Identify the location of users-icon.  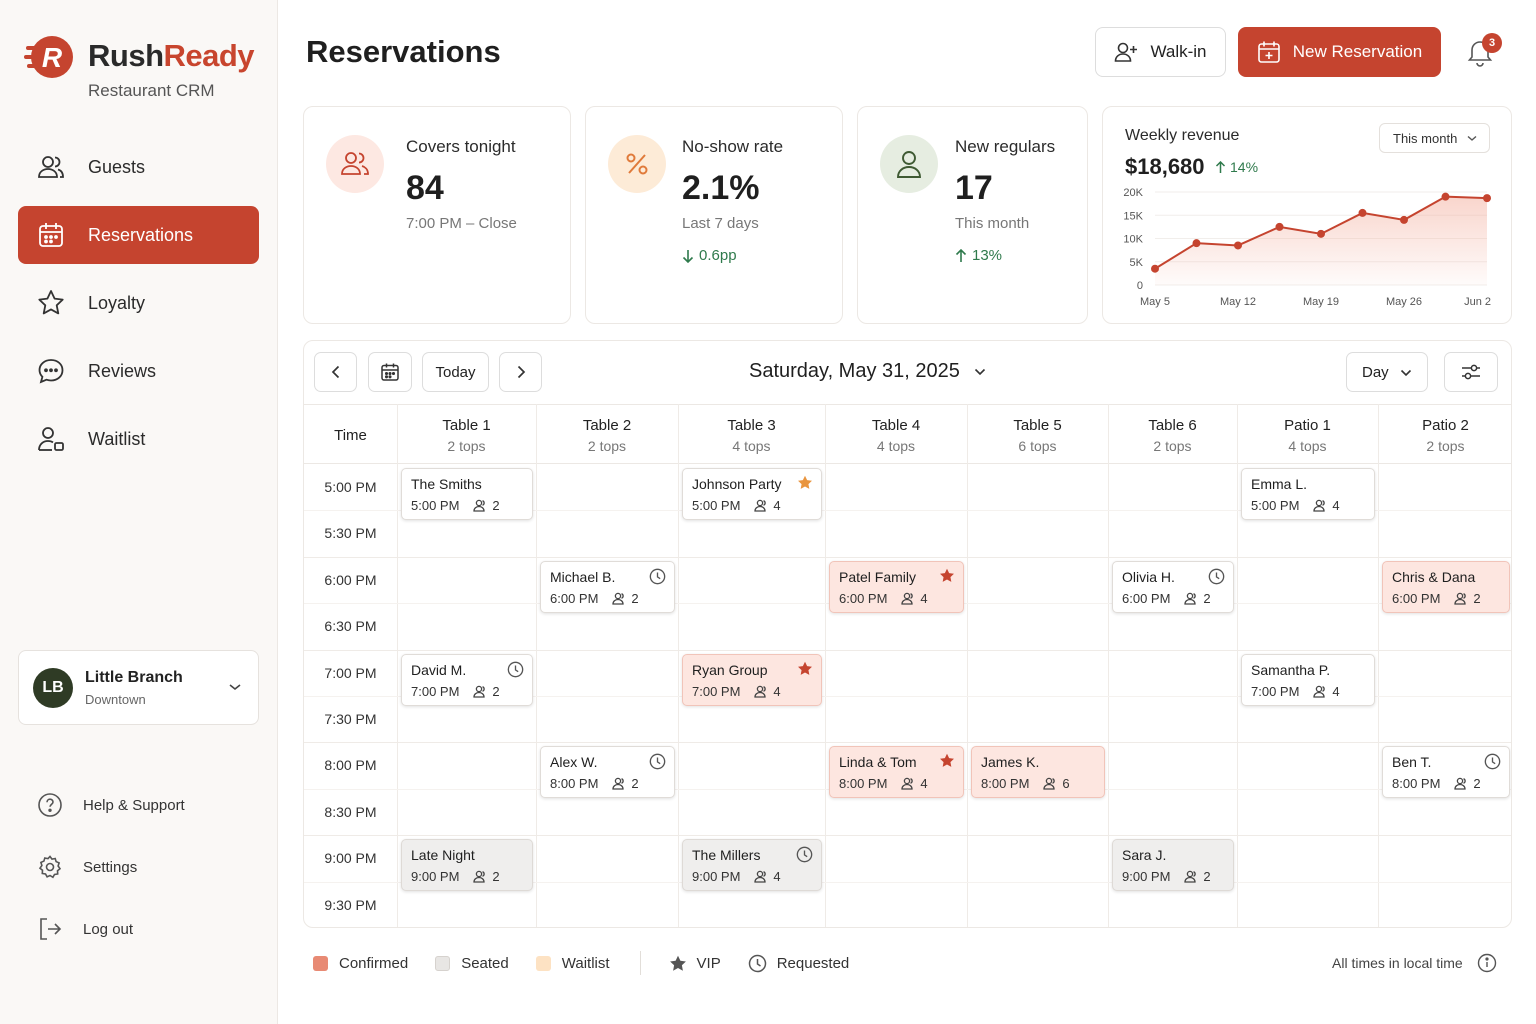
(355, 164).